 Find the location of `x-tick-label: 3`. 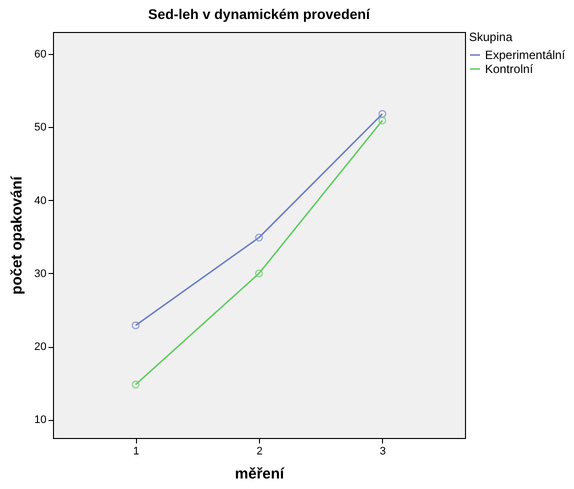

x-tick-label: 3 is located at coordinates (383, 452).